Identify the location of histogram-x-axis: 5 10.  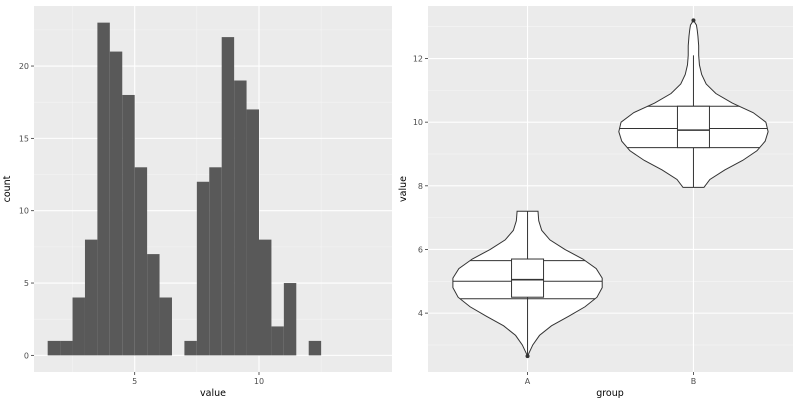
(198, 379).